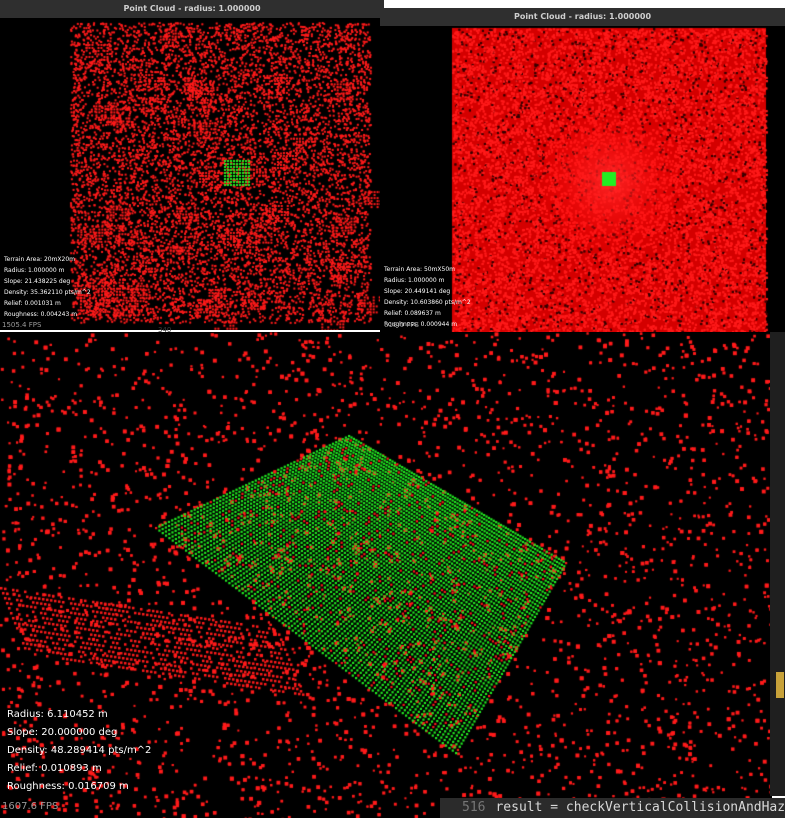  I want to click on stat-density: Density: 48.289414 pts/m^2, so click(79, 750).